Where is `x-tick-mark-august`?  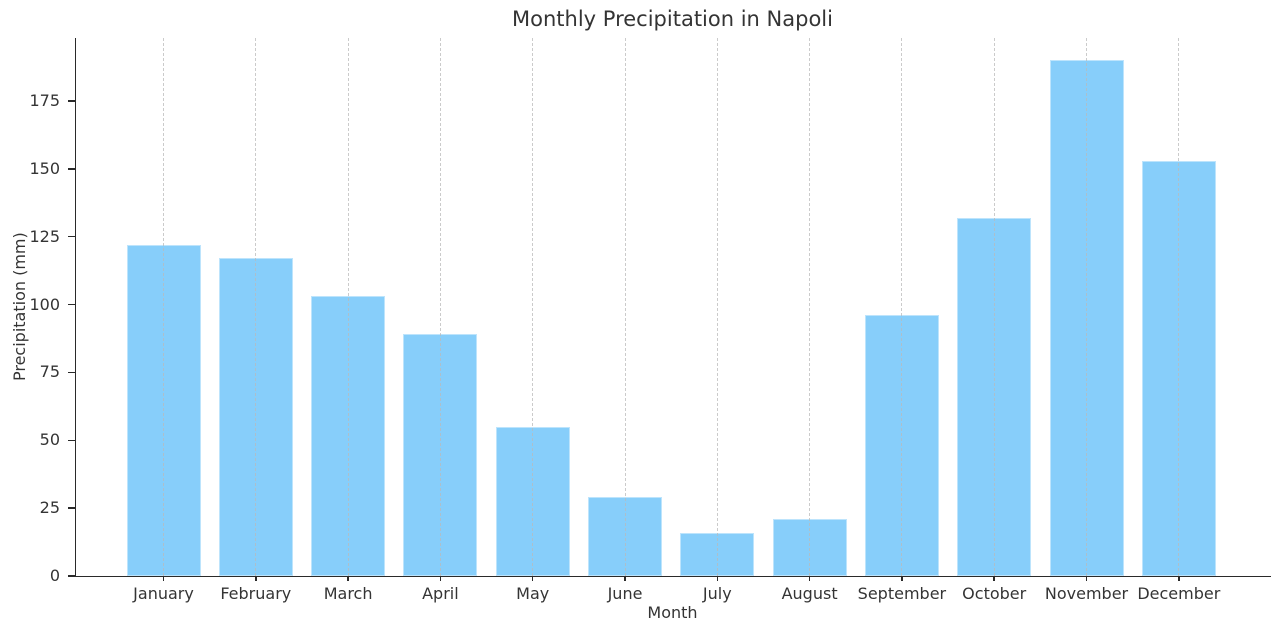 x-tick-mark-august is located at coordinates (809, 578).